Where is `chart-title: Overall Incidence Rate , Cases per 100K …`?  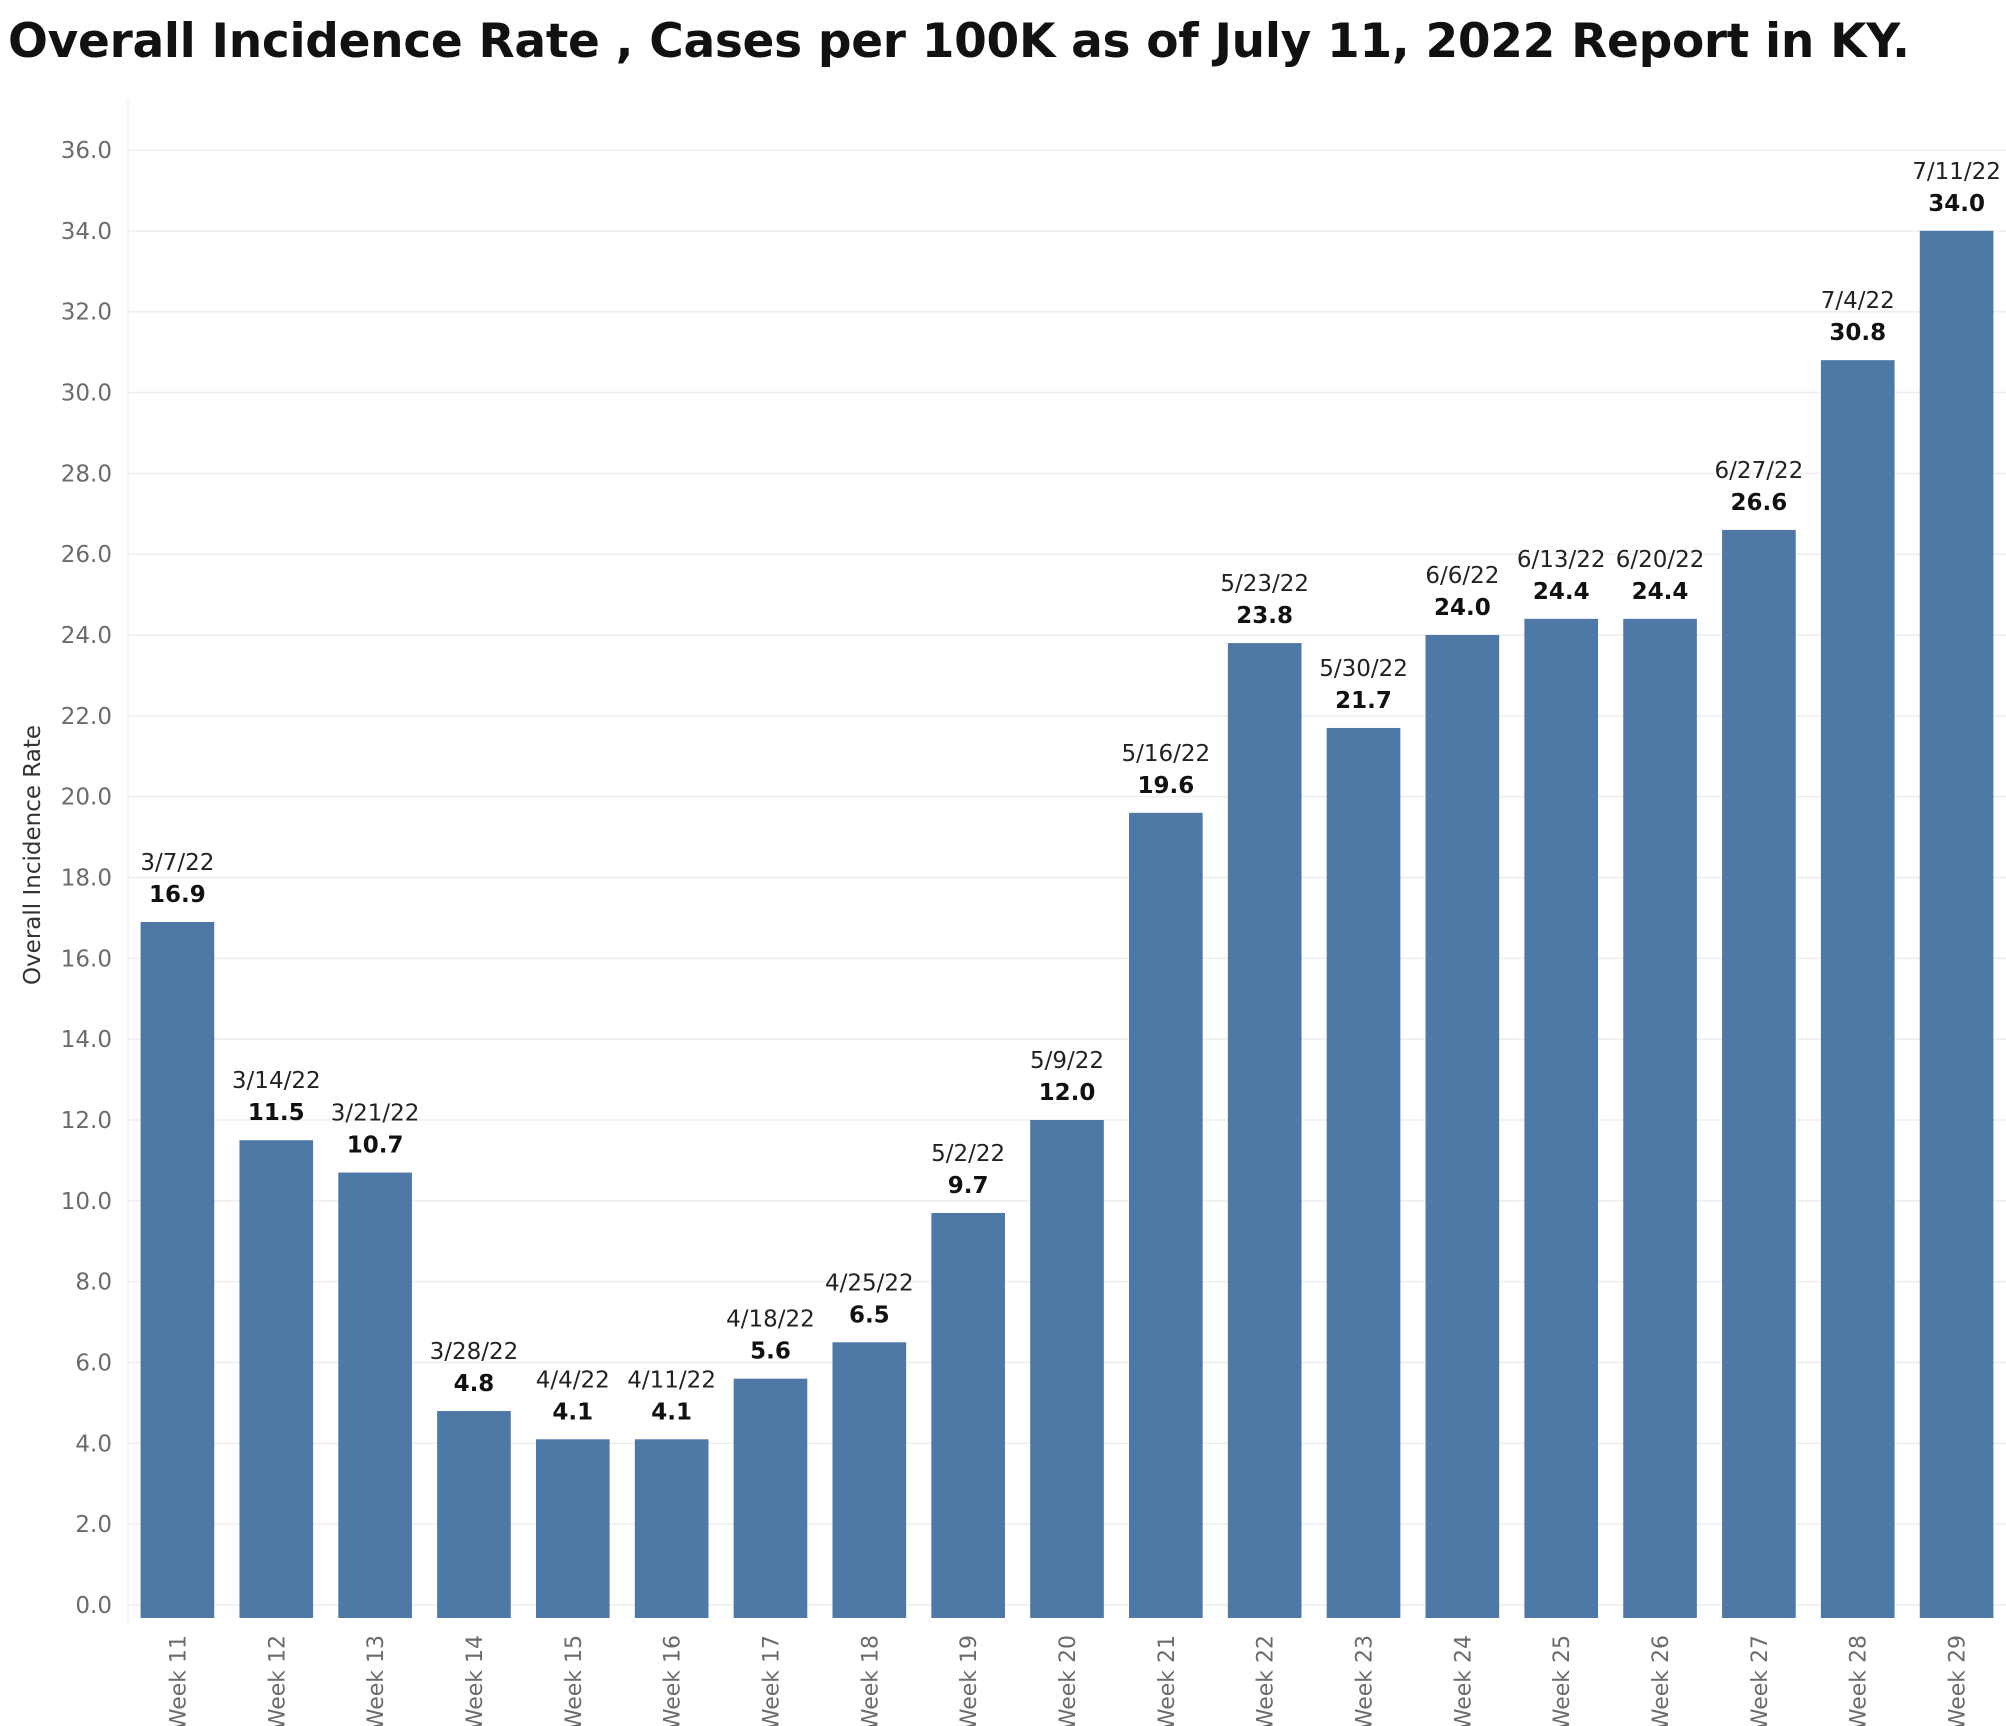 chart-title: Overall Incidence Rate , Cases per 100K … is located at coordinates (959, 41).